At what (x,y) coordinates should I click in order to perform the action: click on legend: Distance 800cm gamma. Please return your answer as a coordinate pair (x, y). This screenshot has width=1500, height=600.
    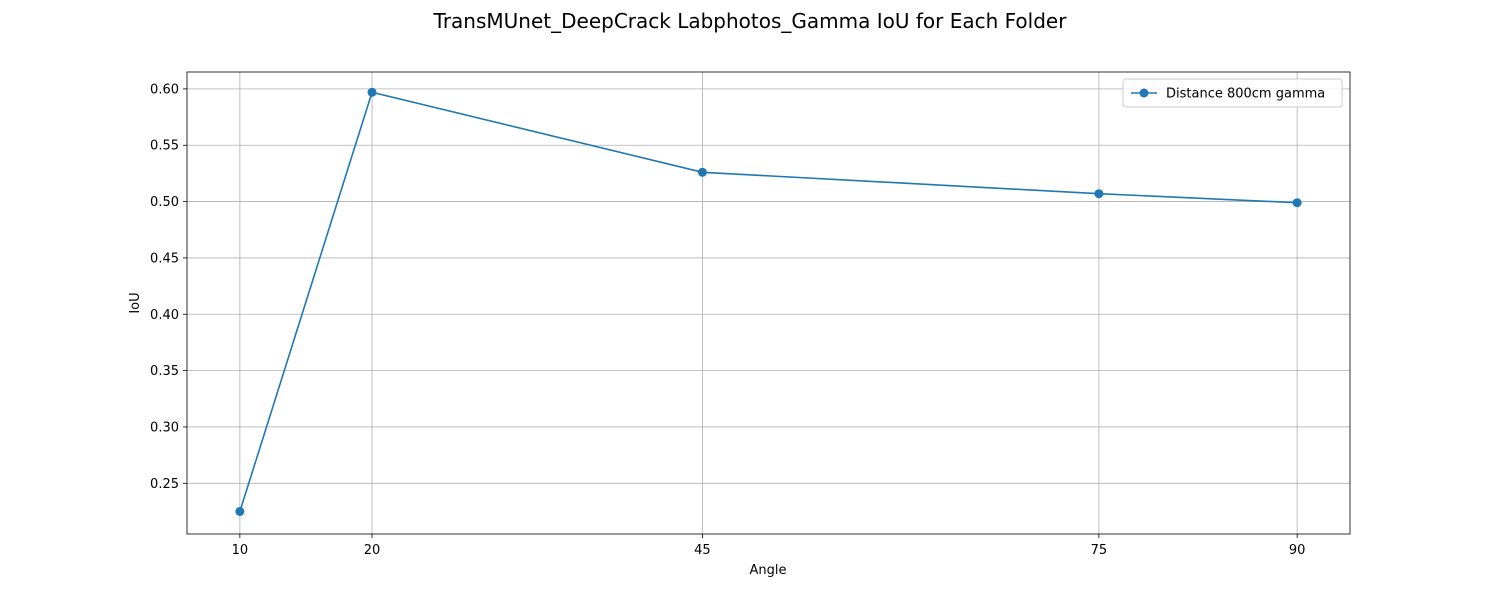
    Looking at the image, I should click on (1232, 93).